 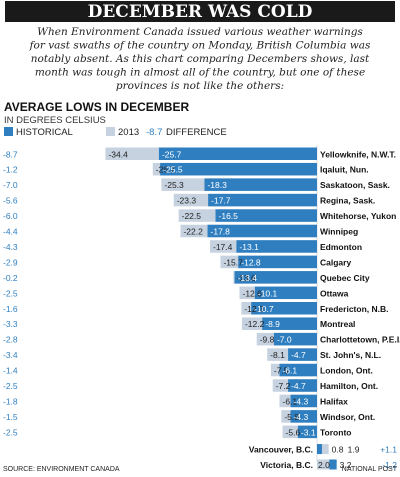 What do you see at coordinates (195, 308) in the screenshot?
I see `chart-row: -12.3-10.7 Fredericton, N.B. -1.6` at bounding box center [195, 308].